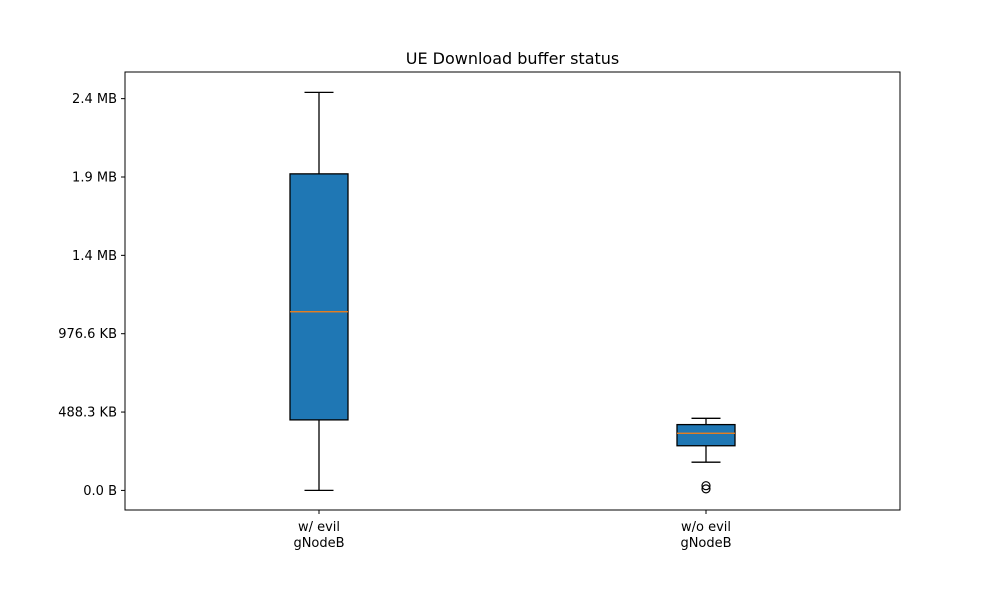 The image size is (1000, 600). I want to click on x-tick-label-line: w/ evil, so click(319, 527).